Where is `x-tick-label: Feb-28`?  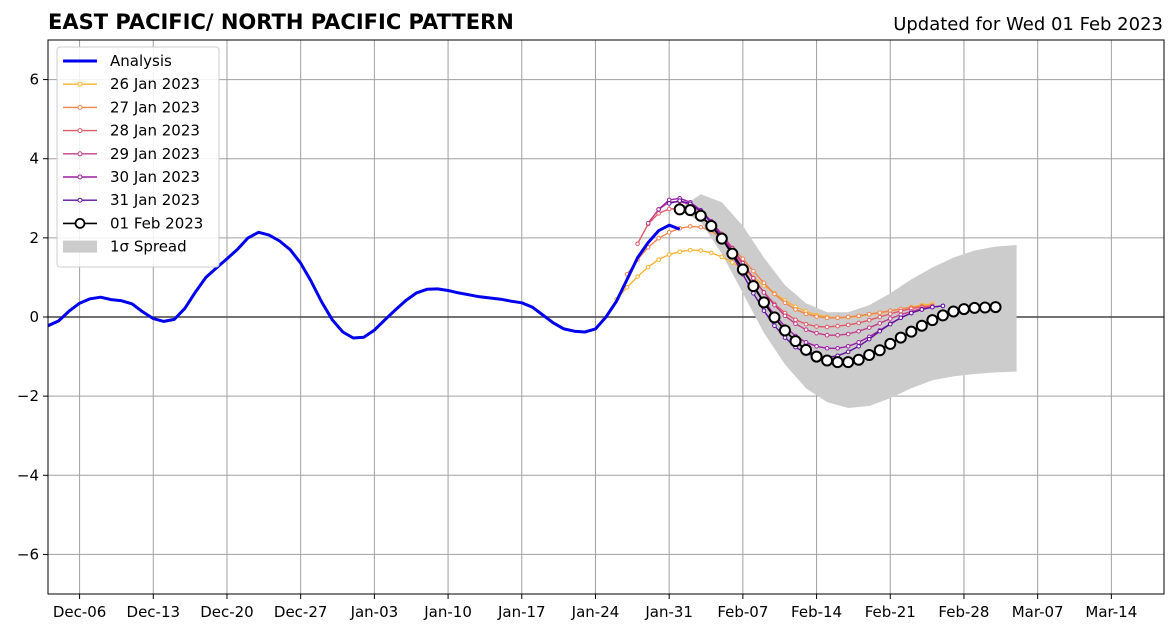 x-tick-label: Feb-28 is located at coordinates (963, 612).